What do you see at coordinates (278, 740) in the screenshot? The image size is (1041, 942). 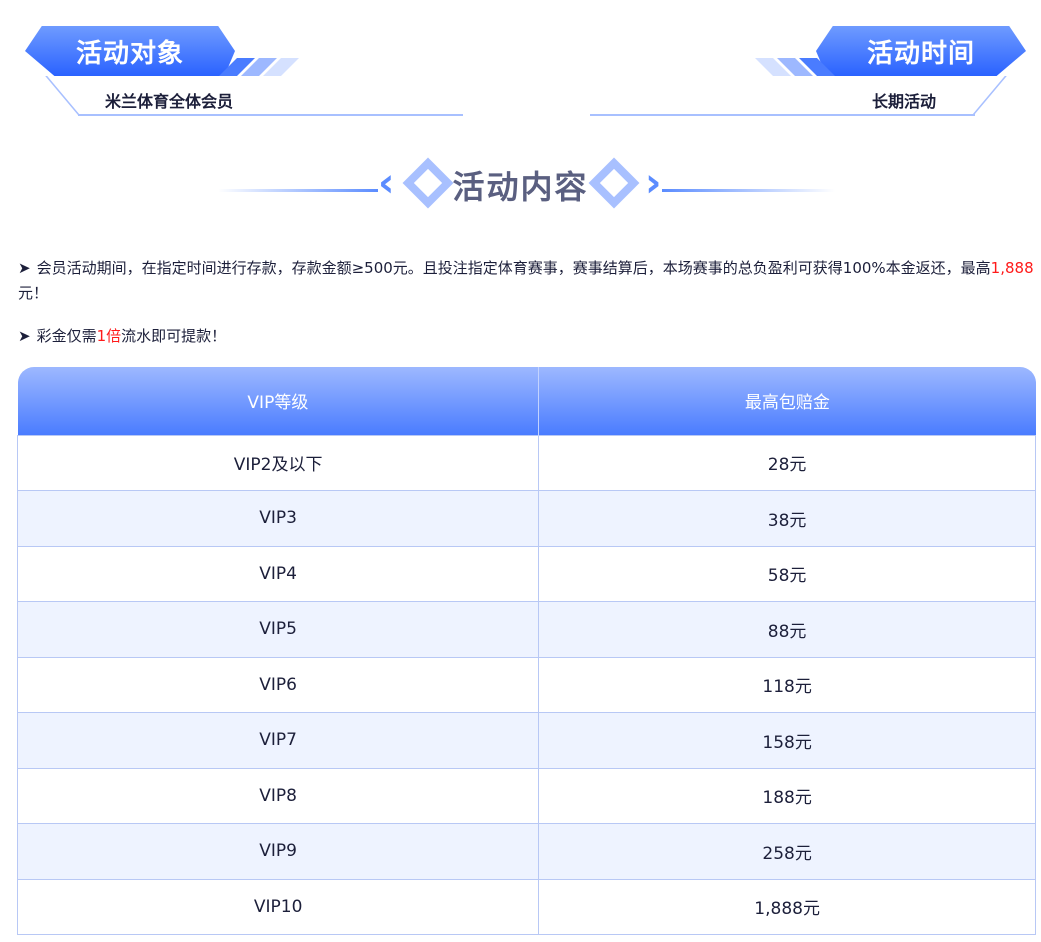 I see `vip-level-cell: VIP7` at bounding box center [278, 740].